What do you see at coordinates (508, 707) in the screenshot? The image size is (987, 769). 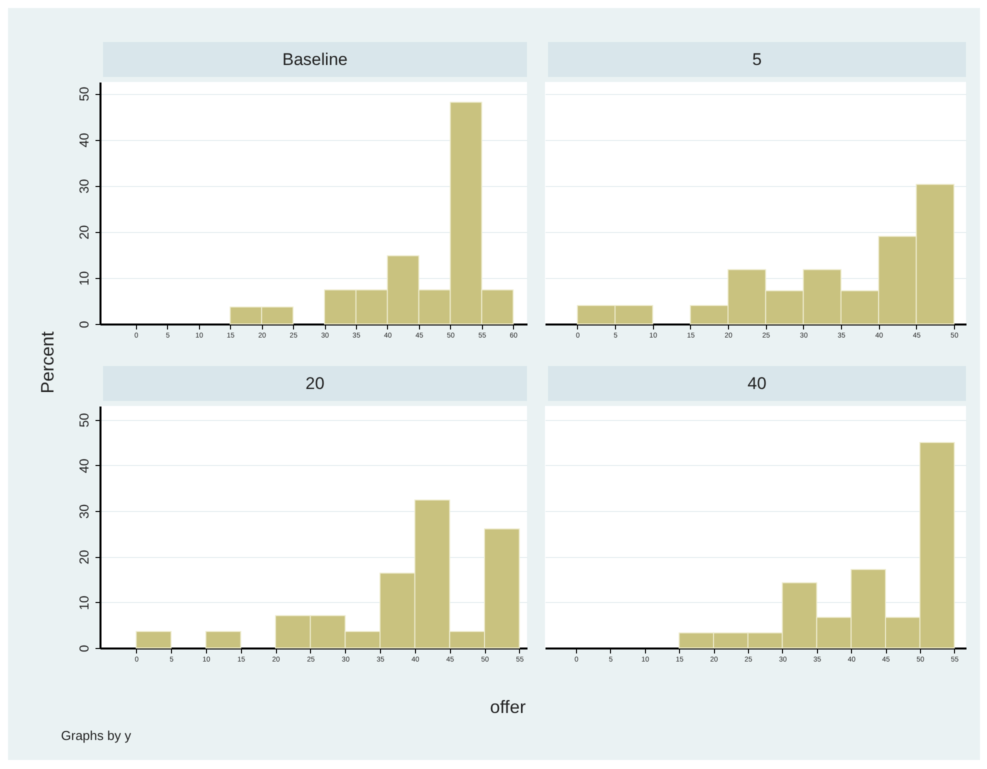 I see `x-axis-title: offer` at bounding box center [508, 707].